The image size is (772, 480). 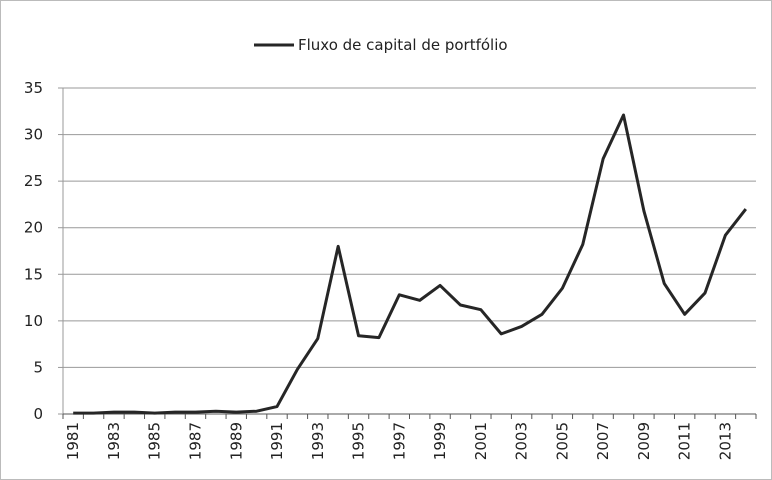 I want to click on x-tick-label: 1985, so click(x=155, y=441).